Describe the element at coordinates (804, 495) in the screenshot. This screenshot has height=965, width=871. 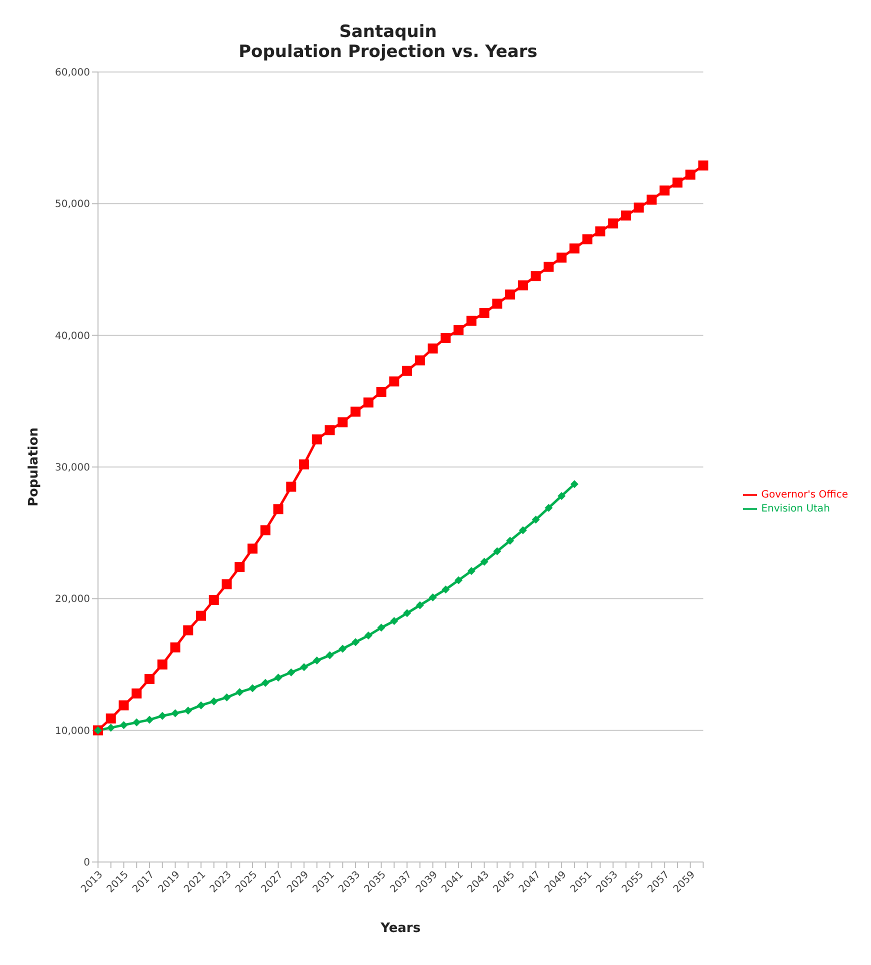
I see `legend-label: Governor's Office` at that location.